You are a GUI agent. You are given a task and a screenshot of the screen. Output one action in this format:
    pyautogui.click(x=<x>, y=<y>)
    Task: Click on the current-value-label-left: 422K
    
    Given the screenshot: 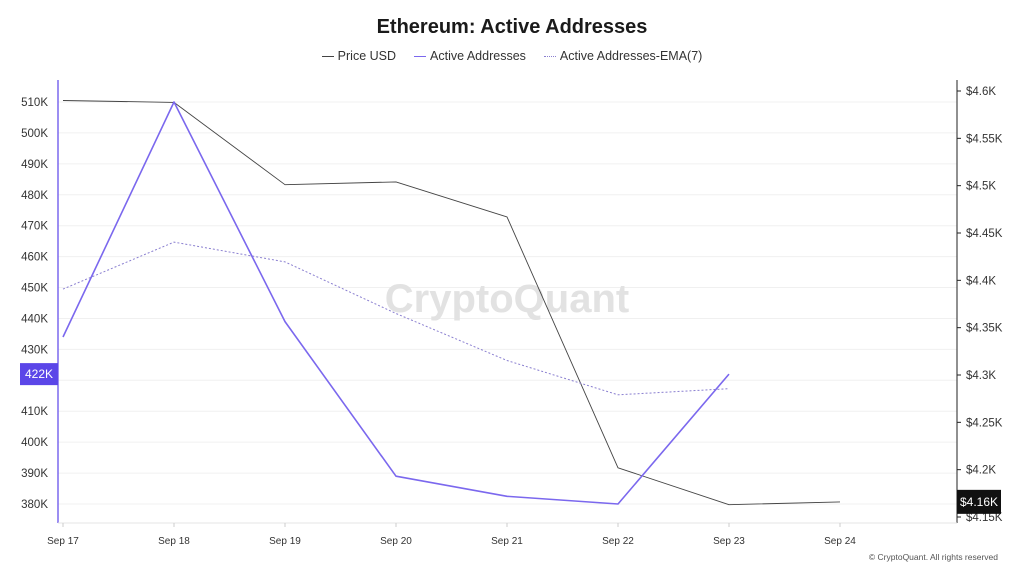 What is the action you would take?
    pyautogui.click(x=39, y=374)
    